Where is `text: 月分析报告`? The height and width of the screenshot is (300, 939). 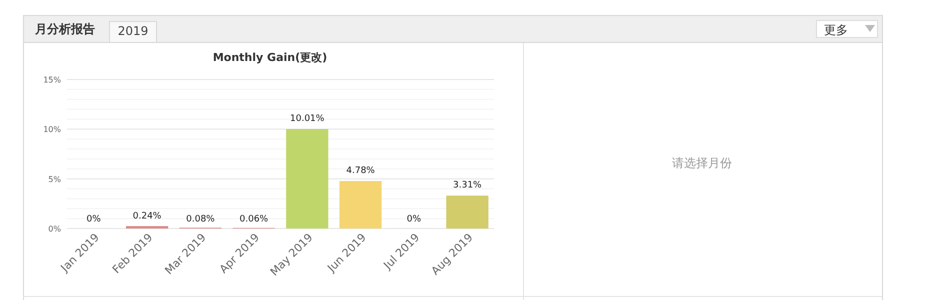
text: 月分析报告 is located at coordinates (64, 29).